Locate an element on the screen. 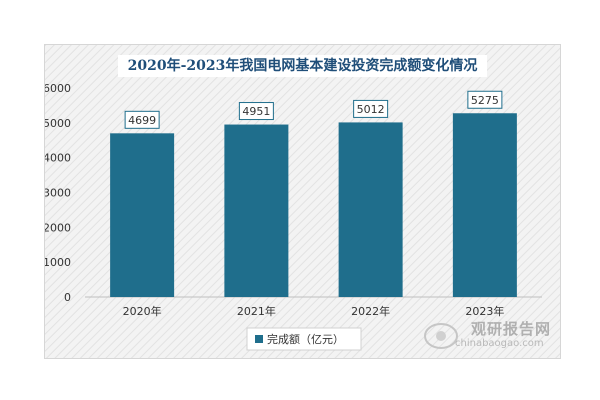  data-label: 4699 is located at coordinates (142, 120).